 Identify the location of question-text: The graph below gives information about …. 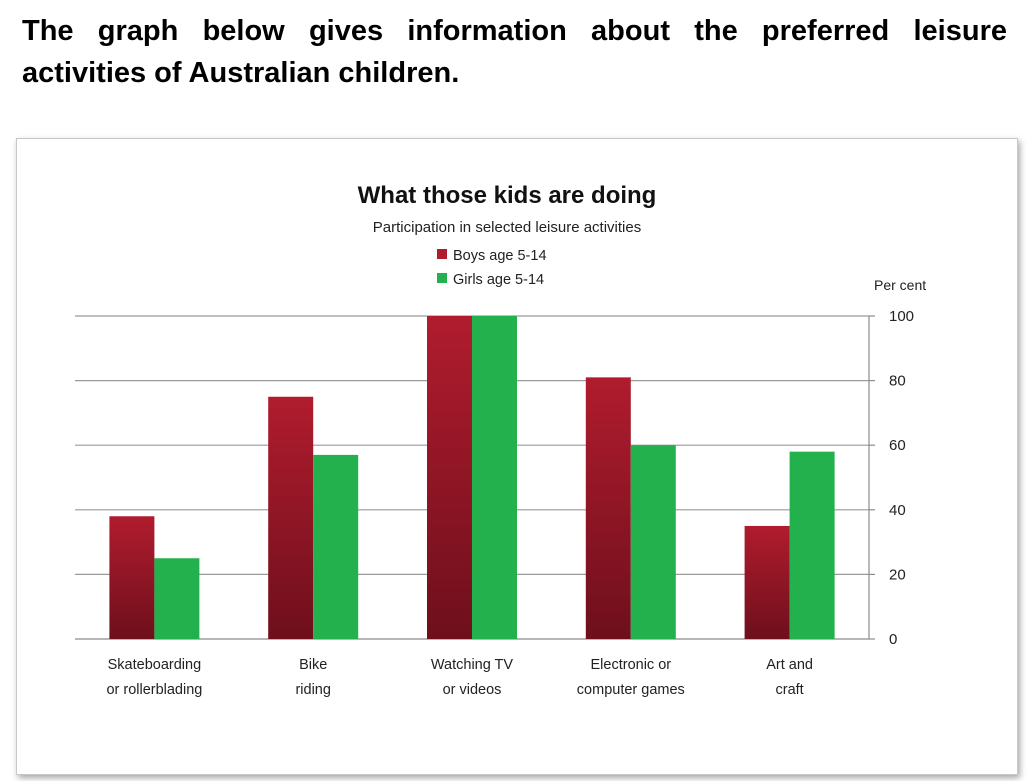
(514, 52).